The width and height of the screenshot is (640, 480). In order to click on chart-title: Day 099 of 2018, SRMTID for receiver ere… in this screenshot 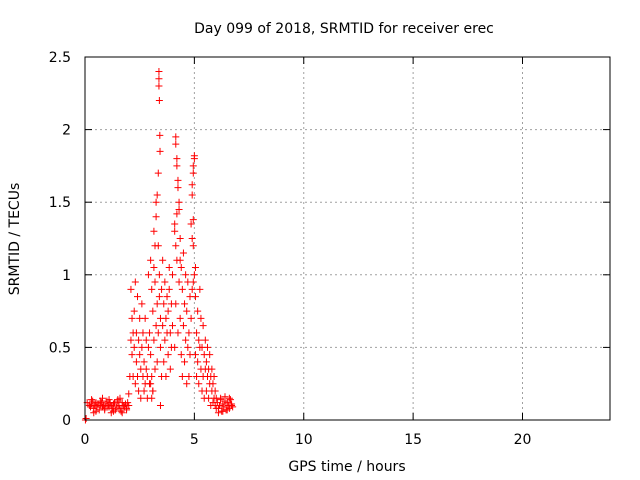, I will do `click(344, 29)`.